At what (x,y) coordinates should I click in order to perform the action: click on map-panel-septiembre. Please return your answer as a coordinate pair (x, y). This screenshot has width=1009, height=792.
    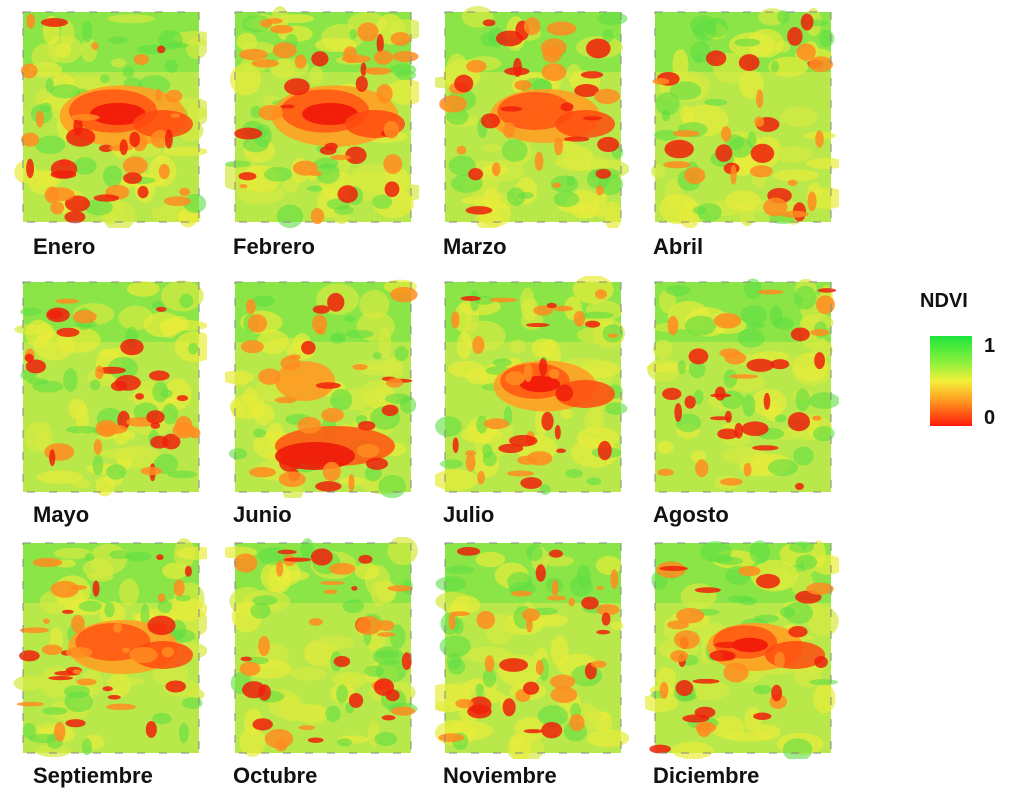
    Looking at the image, I should click on (110, 648).